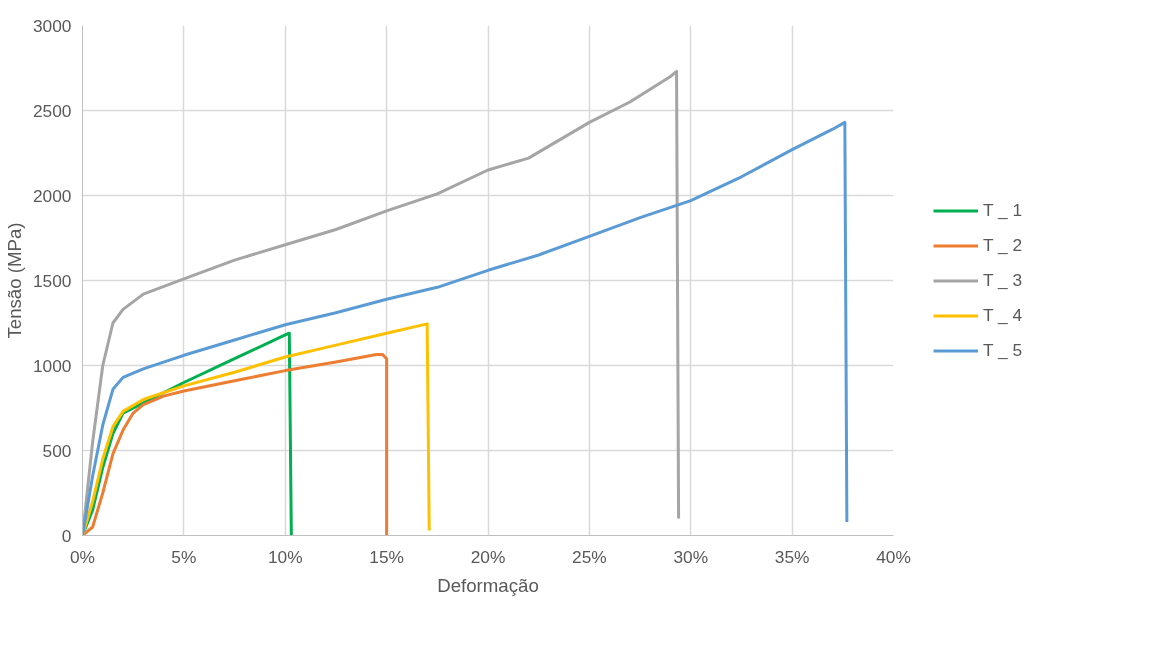  What do you see at coordinates (893, 556) in the screenshot?
I see `x-tick-label: 40%` at bounding box center [893, 556].